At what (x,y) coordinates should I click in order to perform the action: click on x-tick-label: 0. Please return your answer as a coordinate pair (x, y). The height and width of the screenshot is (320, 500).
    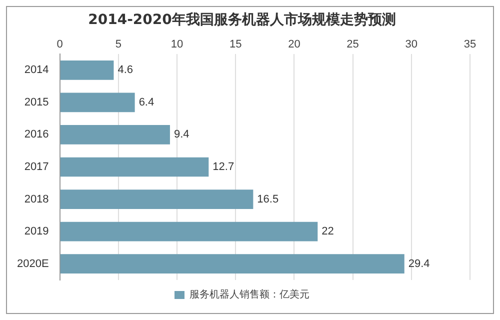
    Looking at the image, I should click on (59, 44).